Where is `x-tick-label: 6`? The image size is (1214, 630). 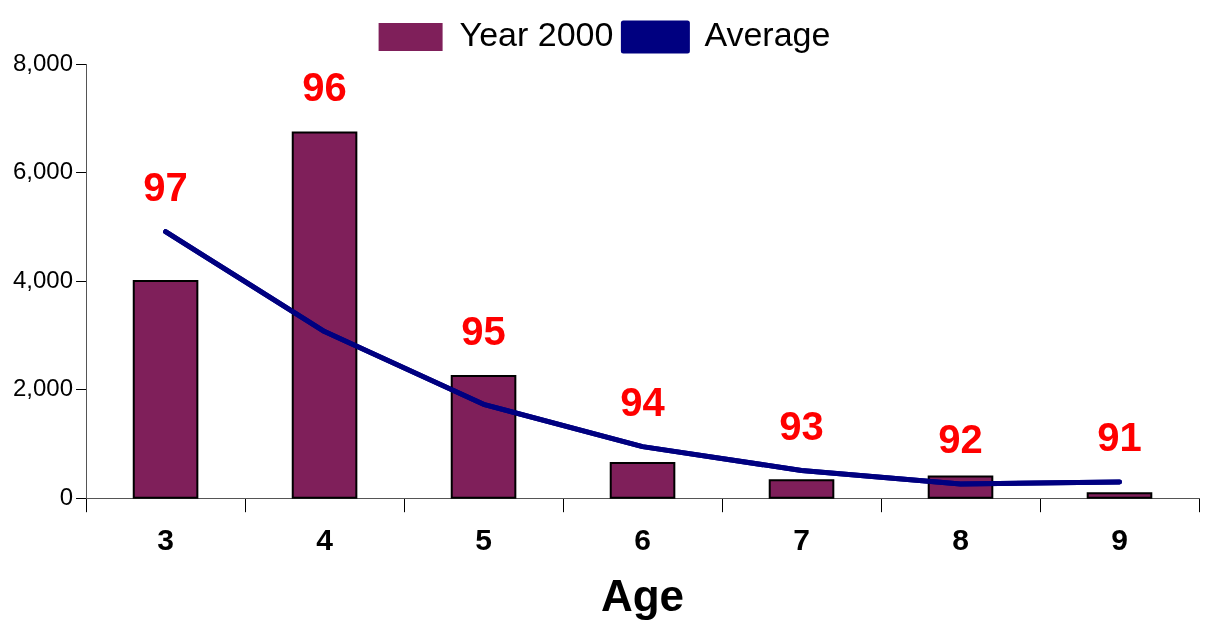 x-tick-label: 6 is located at coordinates (642, 540).